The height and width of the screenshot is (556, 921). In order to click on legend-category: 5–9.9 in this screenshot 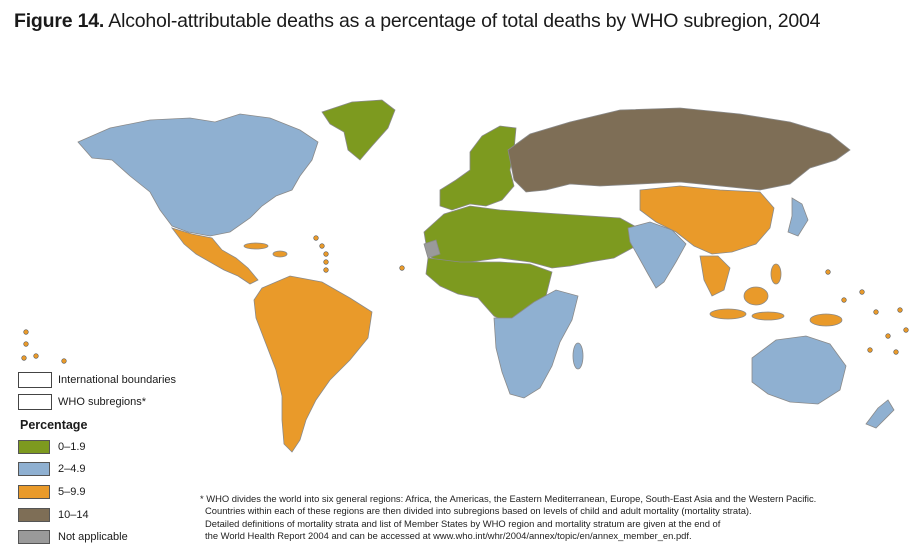, I will do `click(52, 492)`.